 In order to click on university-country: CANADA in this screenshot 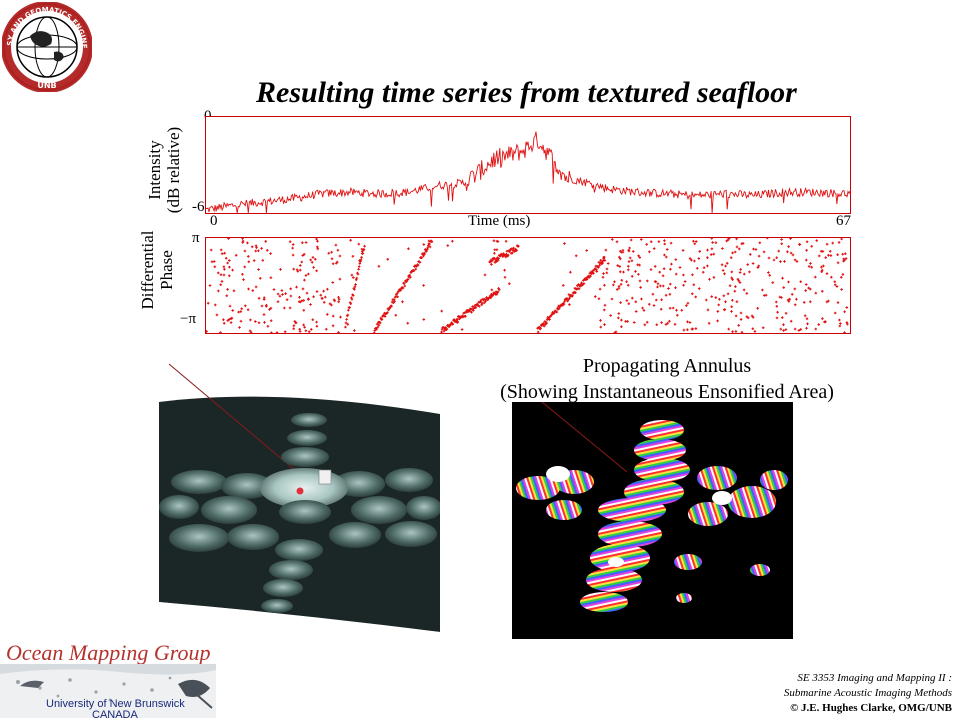, I will do `click(115, 715)`.